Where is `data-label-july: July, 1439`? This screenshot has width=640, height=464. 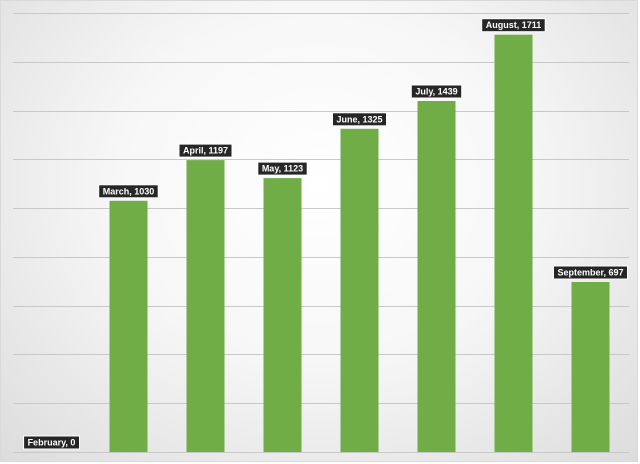
data-label-july: July, 1439 is located at coordinates (436, 91).